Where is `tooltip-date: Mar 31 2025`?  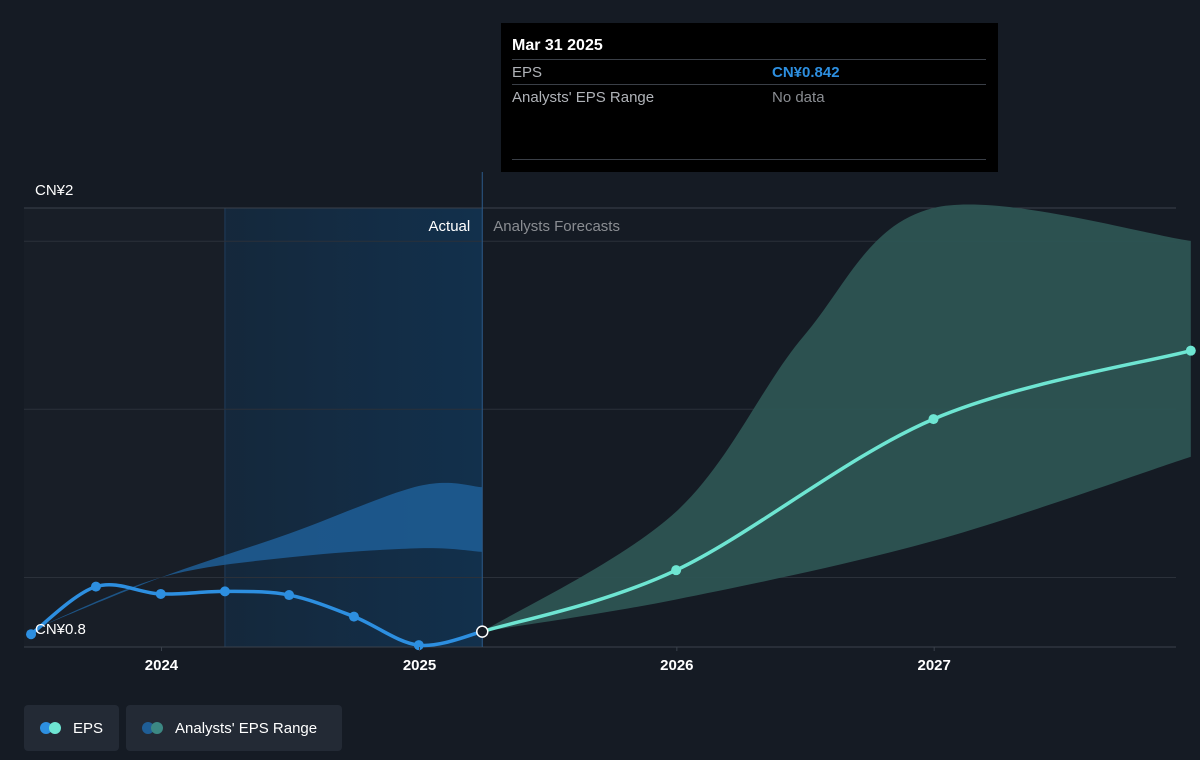
tooltip-date: Mar 31 2025 is located at coordinates (557, 45).